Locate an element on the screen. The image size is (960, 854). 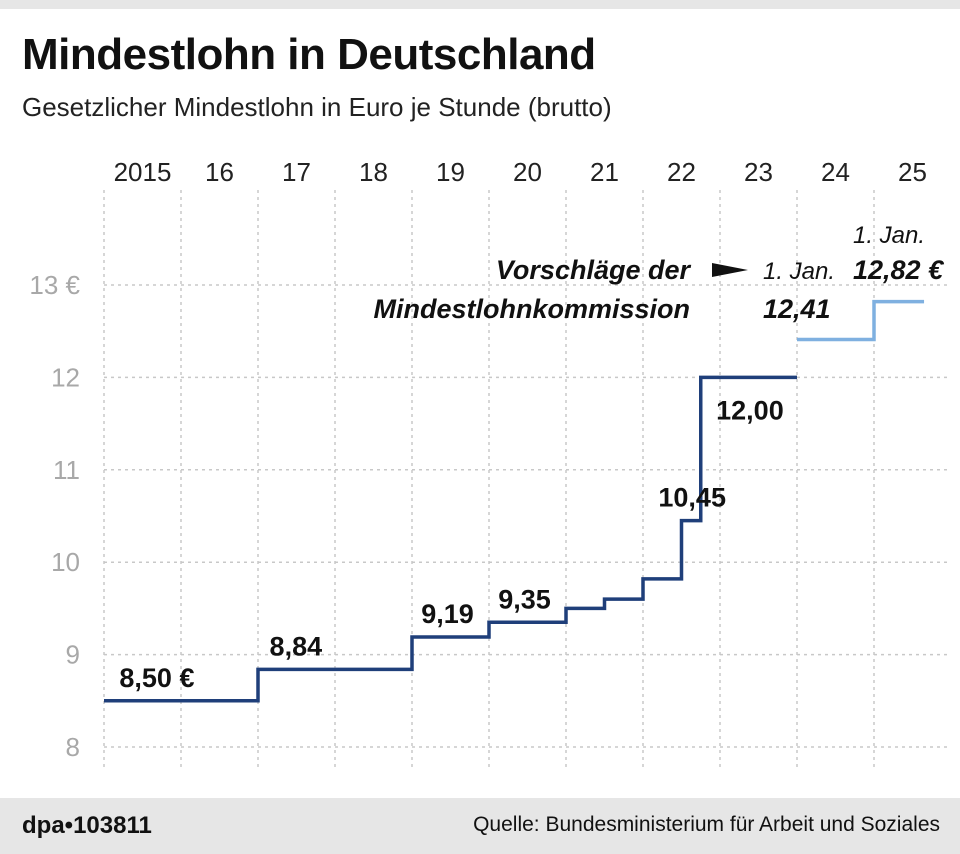
y-tick-label: 9 is located at coordinates (73, 655).